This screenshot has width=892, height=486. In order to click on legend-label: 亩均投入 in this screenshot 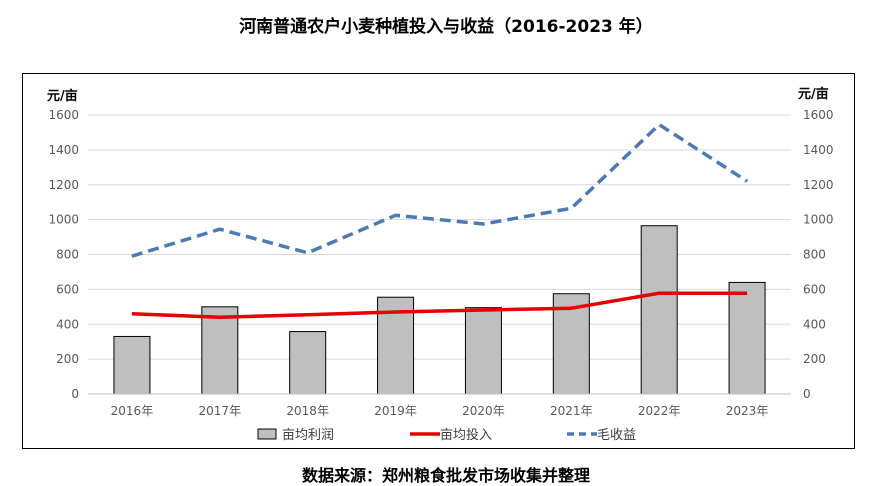, I will do `click(466, 435)`.